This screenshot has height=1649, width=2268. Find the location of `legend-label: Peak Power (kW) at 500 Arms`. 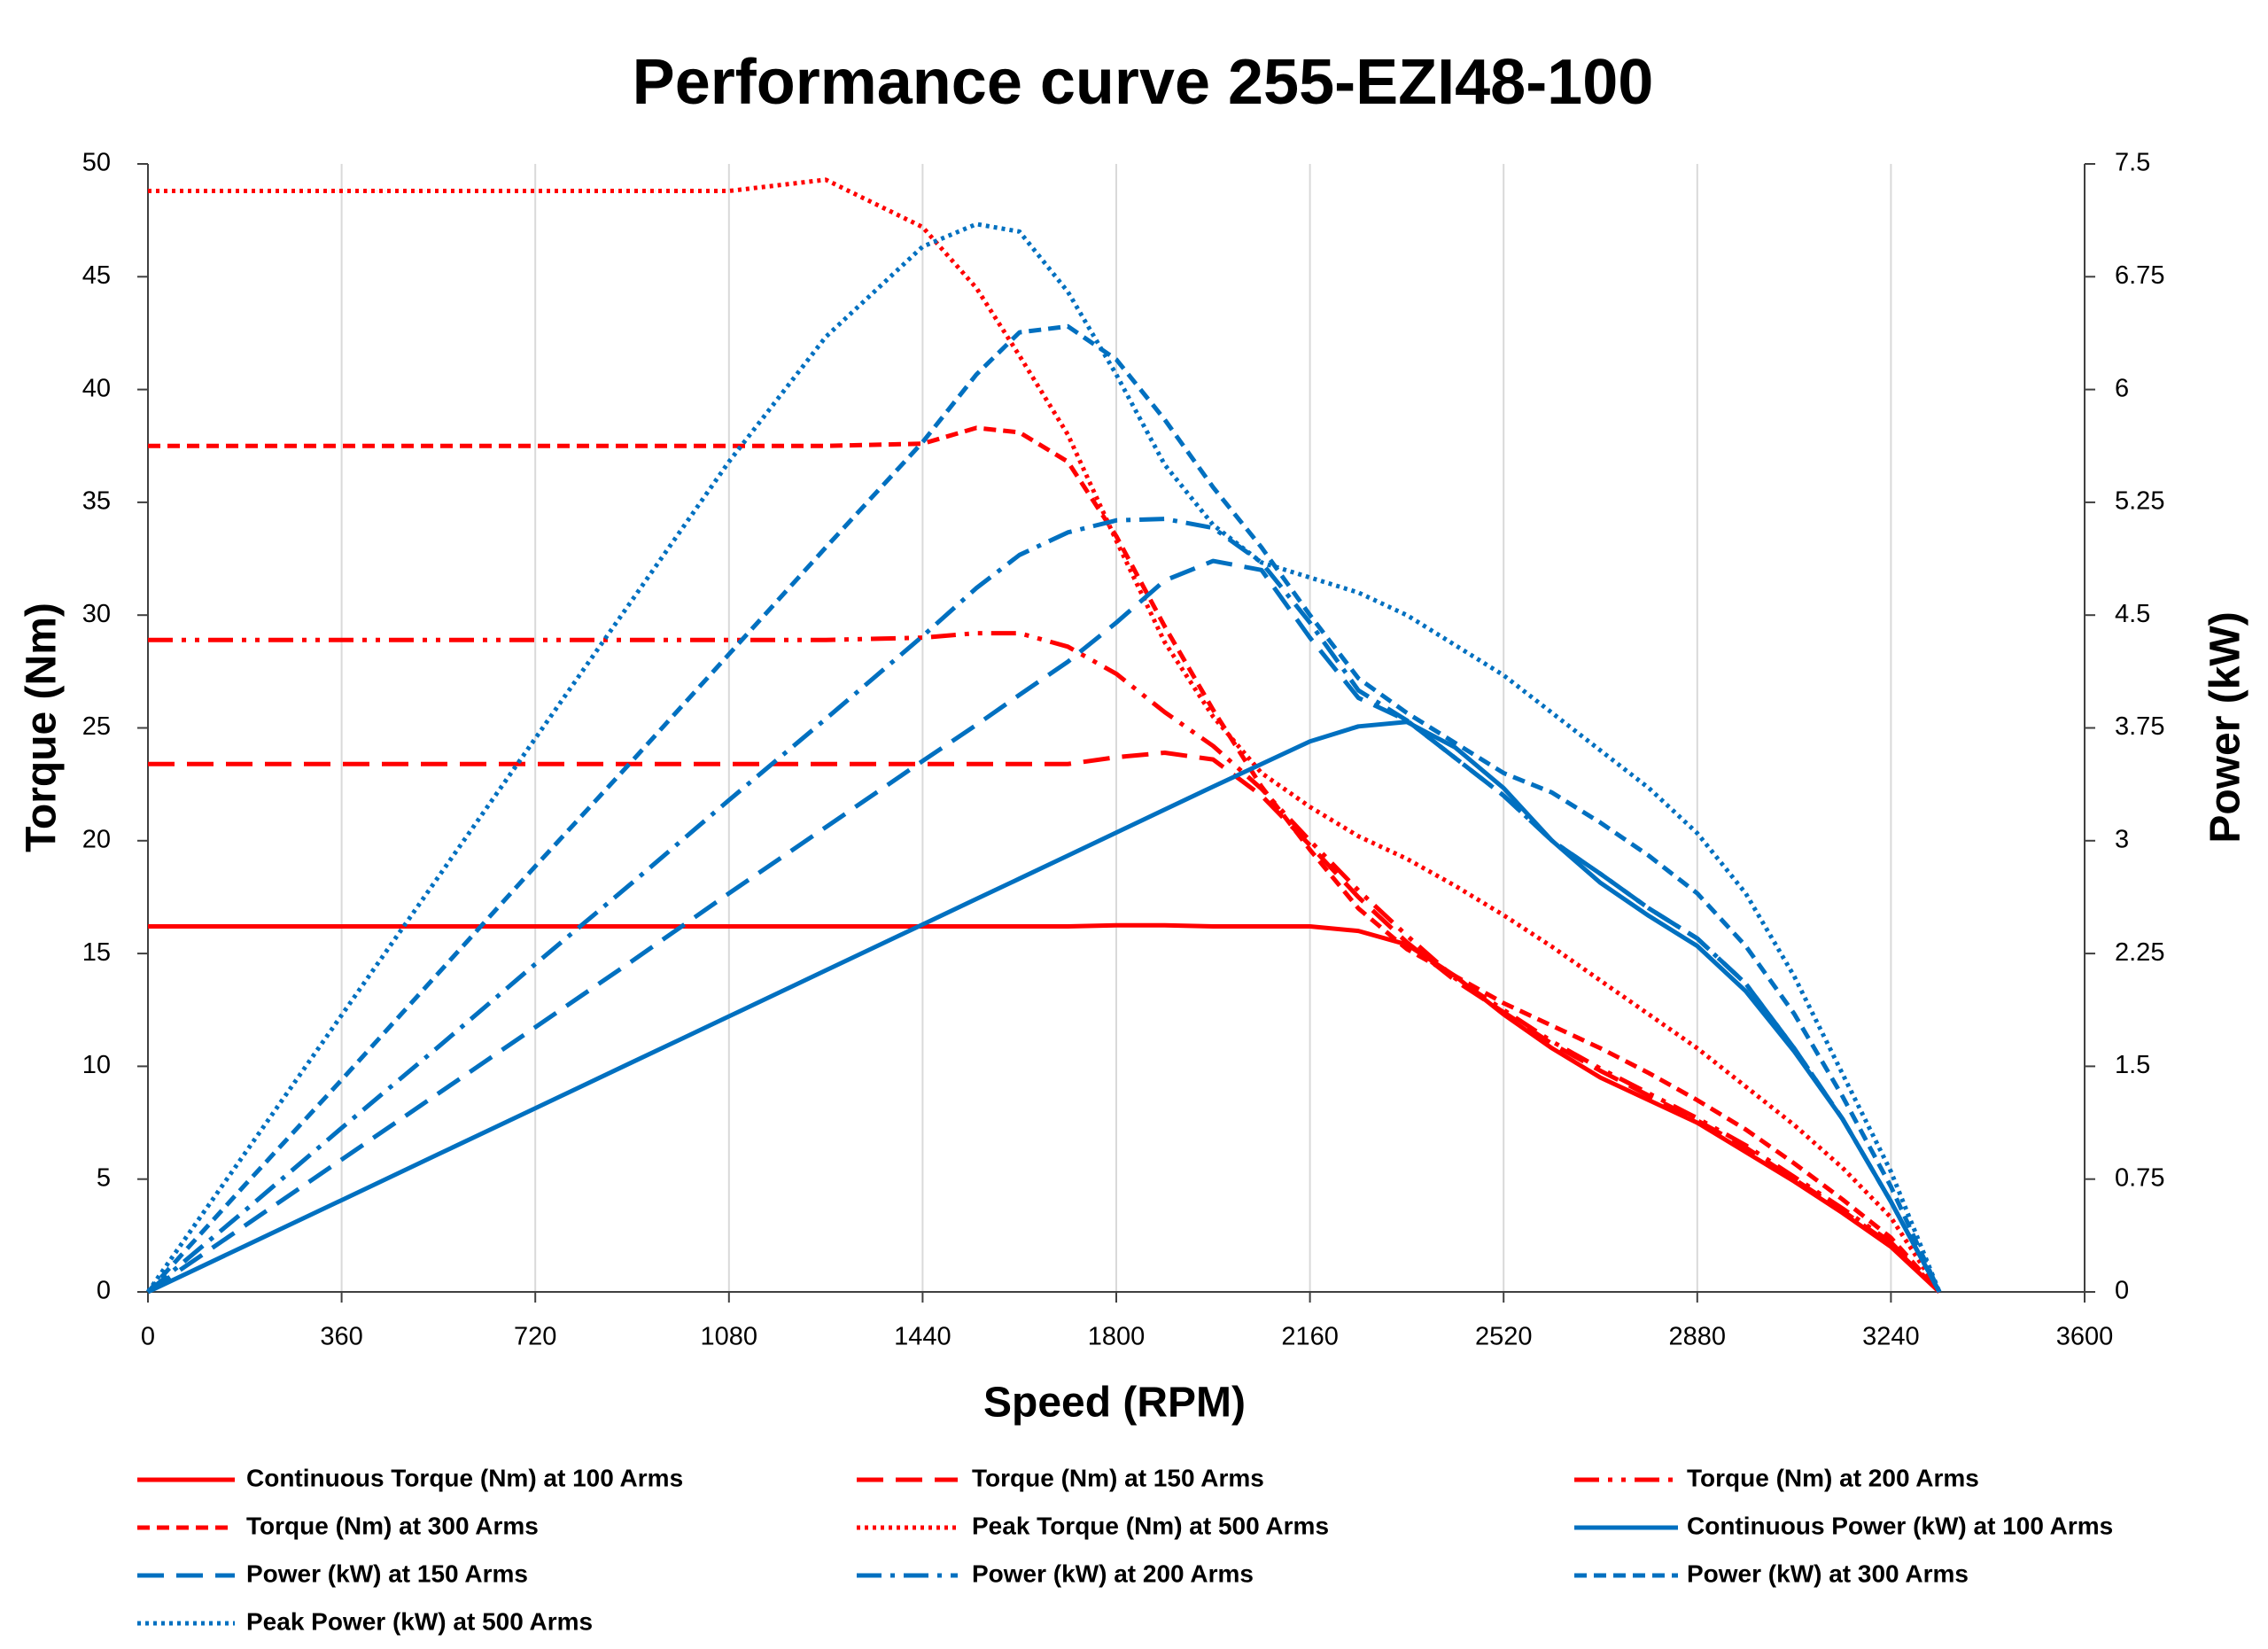

legend-label: Peak Power (kW) at 500 Arms is located at coordinates (419, 1621).